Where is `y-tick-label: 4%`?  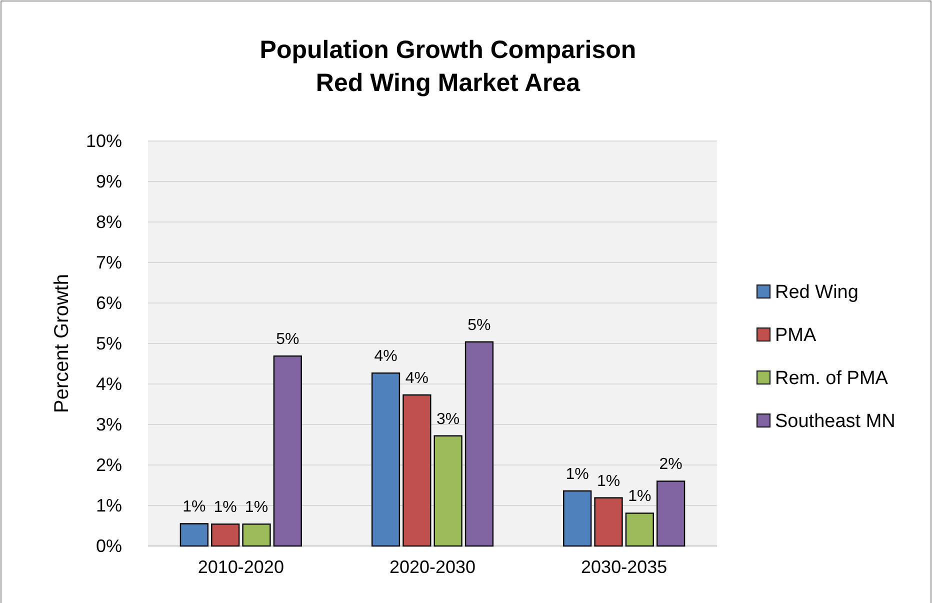 y-tick-label: 4% is located at coordinates (109, 384).